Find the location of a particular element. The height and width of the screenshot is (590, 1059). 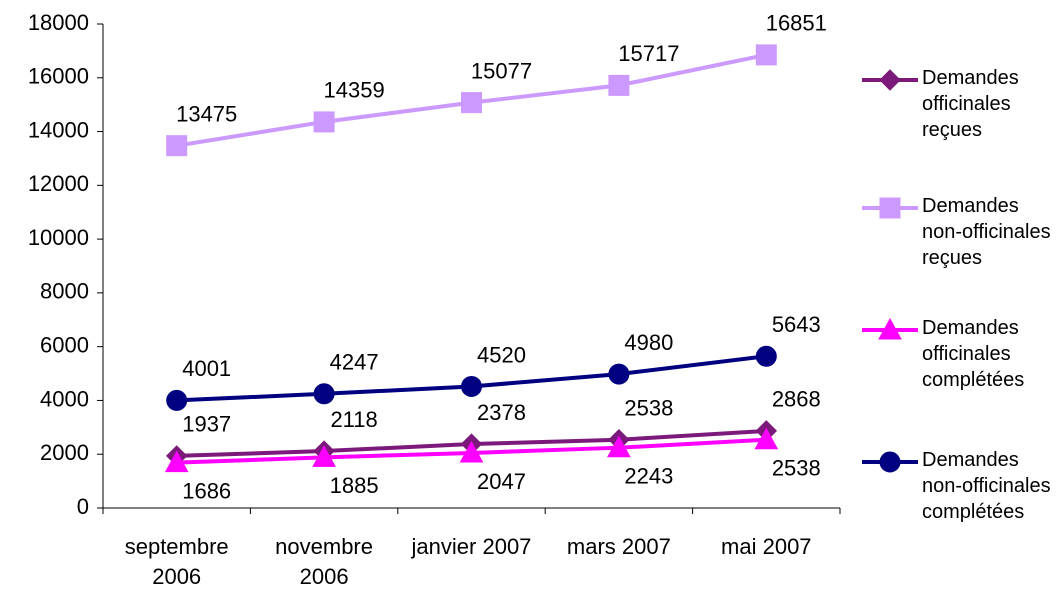

x-tick-label: mai 2007 is located at coordinates (766, 546).